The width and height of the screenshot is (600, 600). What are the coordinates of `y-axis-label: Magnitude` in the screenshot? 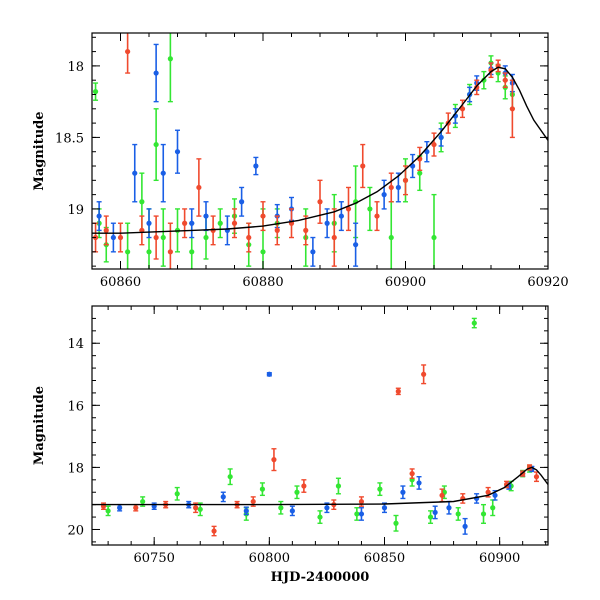 It's located at (39, 425).